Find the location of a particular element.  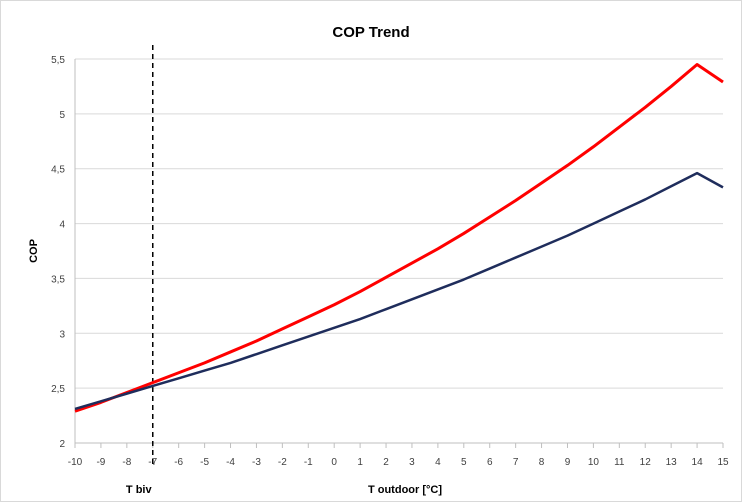

y-tick-label: 4 is located at coordinates (62, 225).